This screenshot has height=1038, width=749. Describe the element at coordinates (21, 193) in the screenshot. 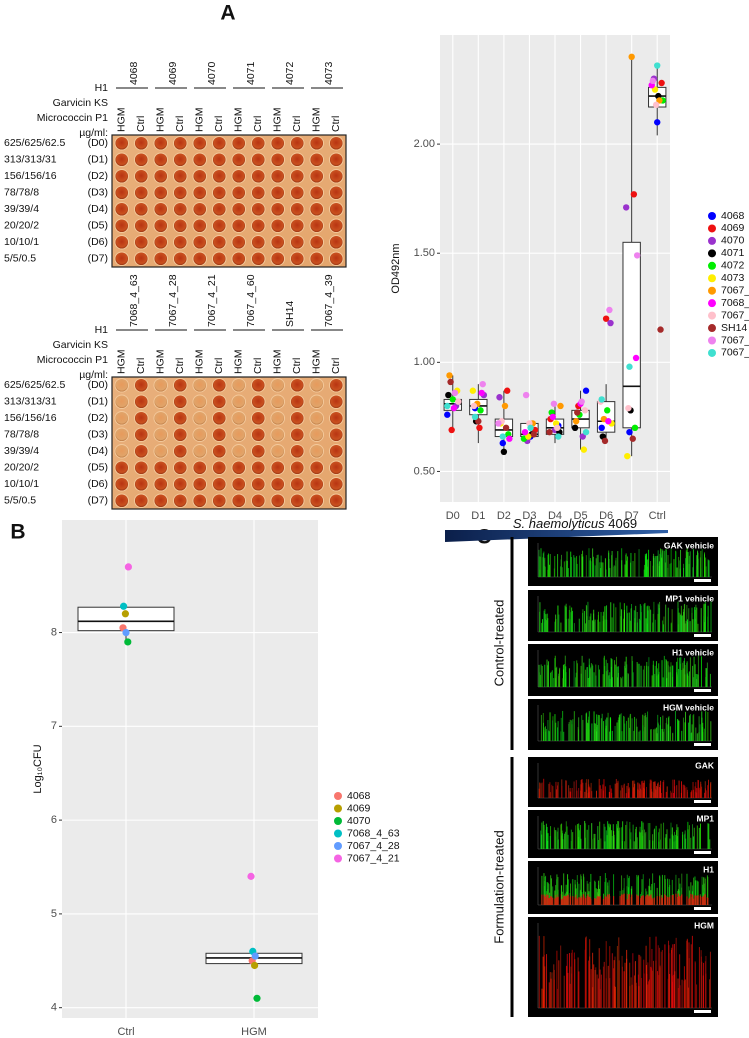

I see `row-conc: 78/78/8` at that location.